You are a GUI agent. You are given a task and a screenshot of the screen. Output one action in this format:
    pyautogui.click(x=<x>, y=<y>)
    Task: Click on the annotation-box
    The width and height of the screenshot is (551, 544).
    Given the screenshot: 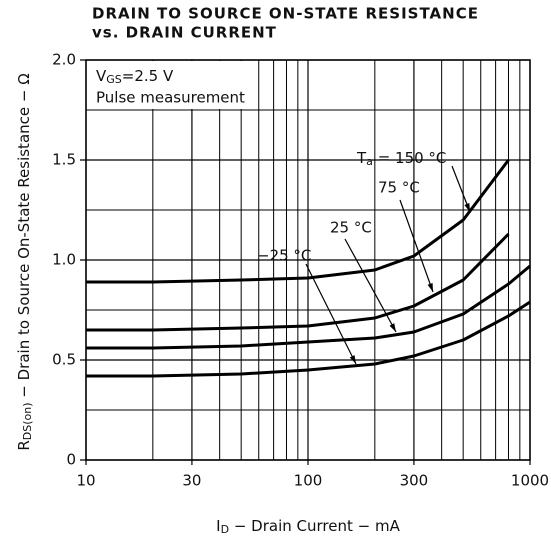 What is the action you would take?
    pyautogui.click(x=171, y=85)
    